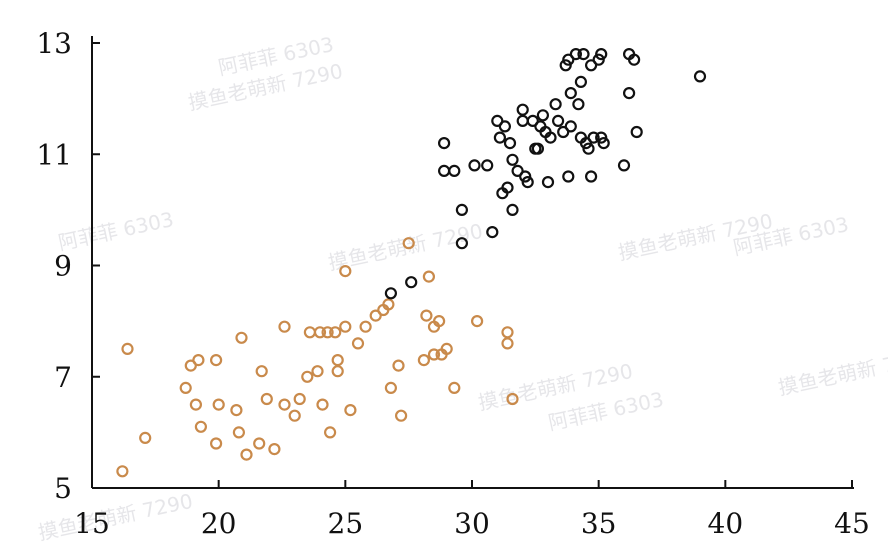  I want to click on y-tick-label: 9, so click(63, 266).